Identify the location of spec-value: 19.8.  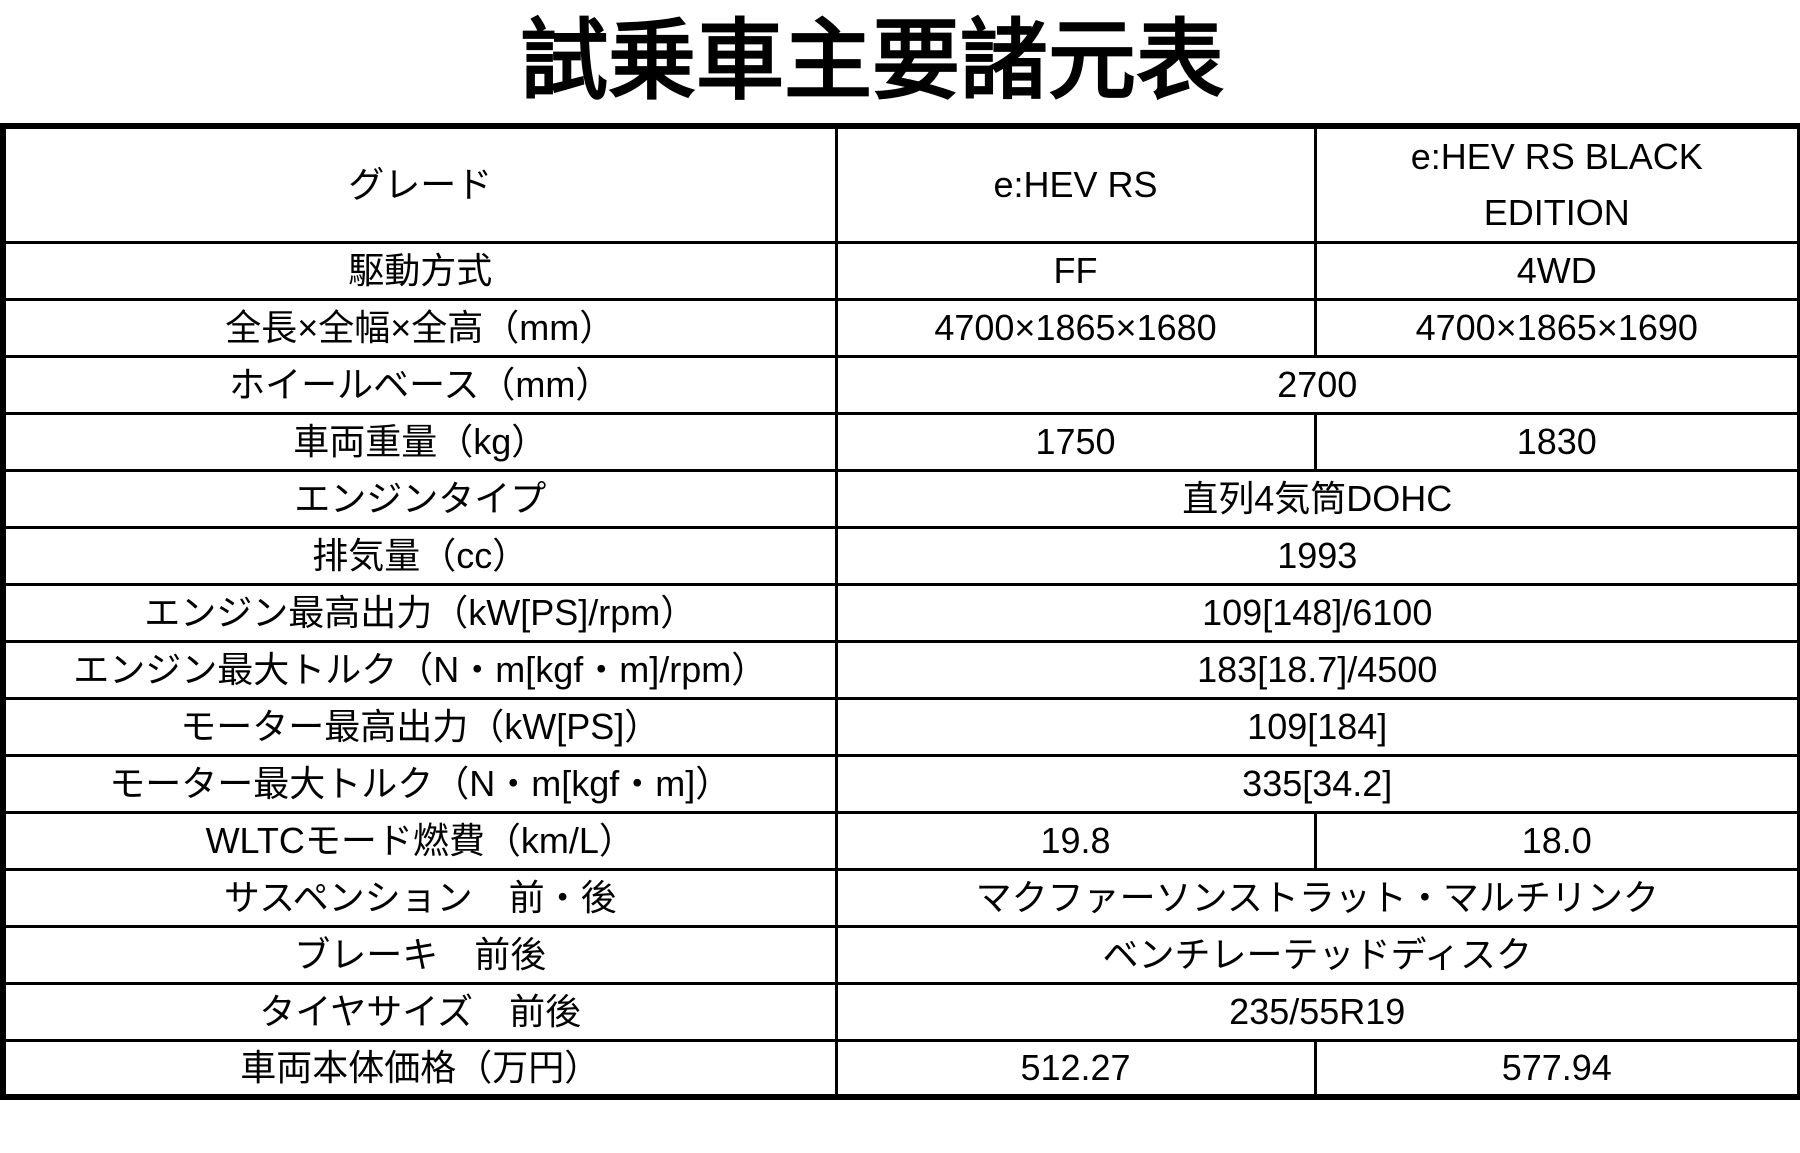
(1075, 840).